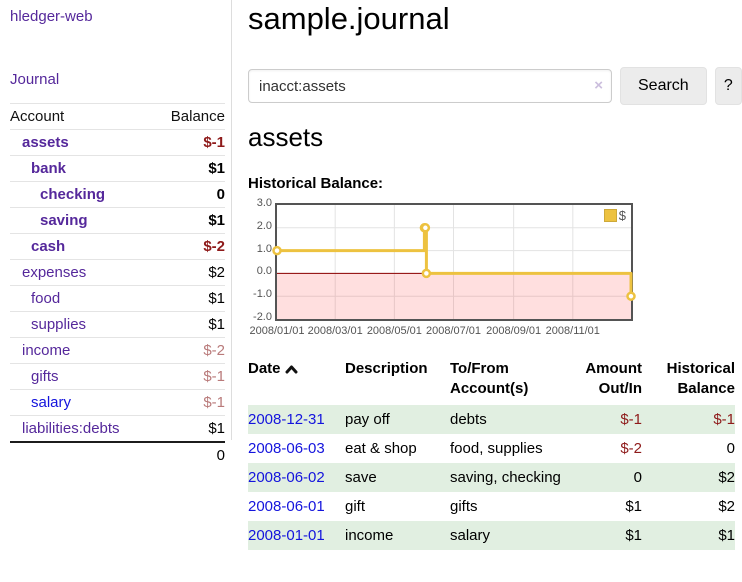 The height and width of the screenshot is (582, 742). What do you see at coordinates (631, 419) in the screenshot?
I see `transaction-amount: $-1` at bounding box center [631, 419].